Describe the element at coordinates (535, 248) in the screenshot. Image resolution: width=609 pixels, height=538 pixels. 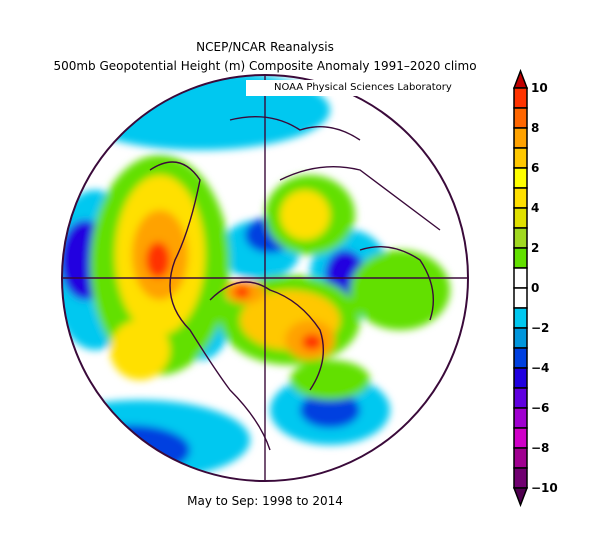
I see `colorbar-tick-label: 2` at that location.